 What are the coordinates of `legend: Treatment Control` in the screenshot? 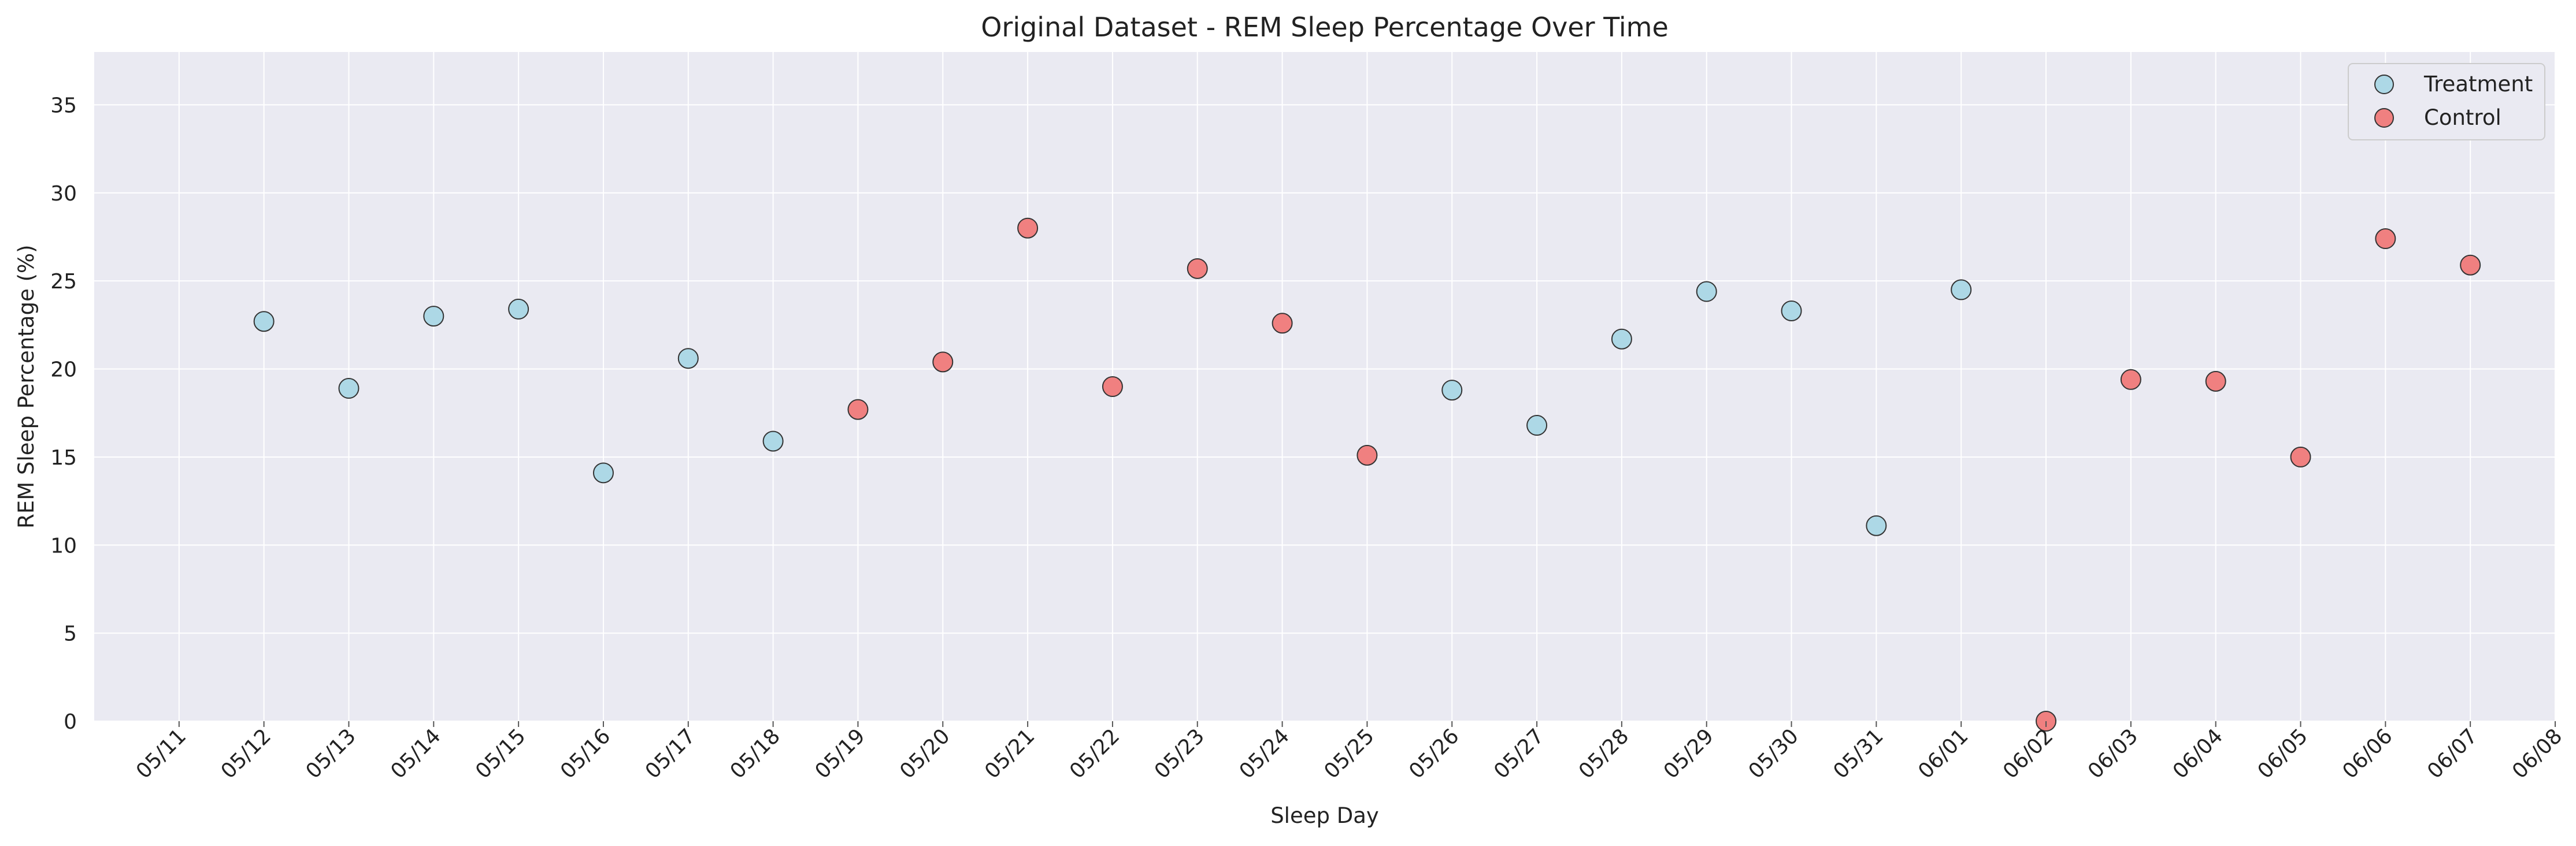 It's located at (2446, 102).